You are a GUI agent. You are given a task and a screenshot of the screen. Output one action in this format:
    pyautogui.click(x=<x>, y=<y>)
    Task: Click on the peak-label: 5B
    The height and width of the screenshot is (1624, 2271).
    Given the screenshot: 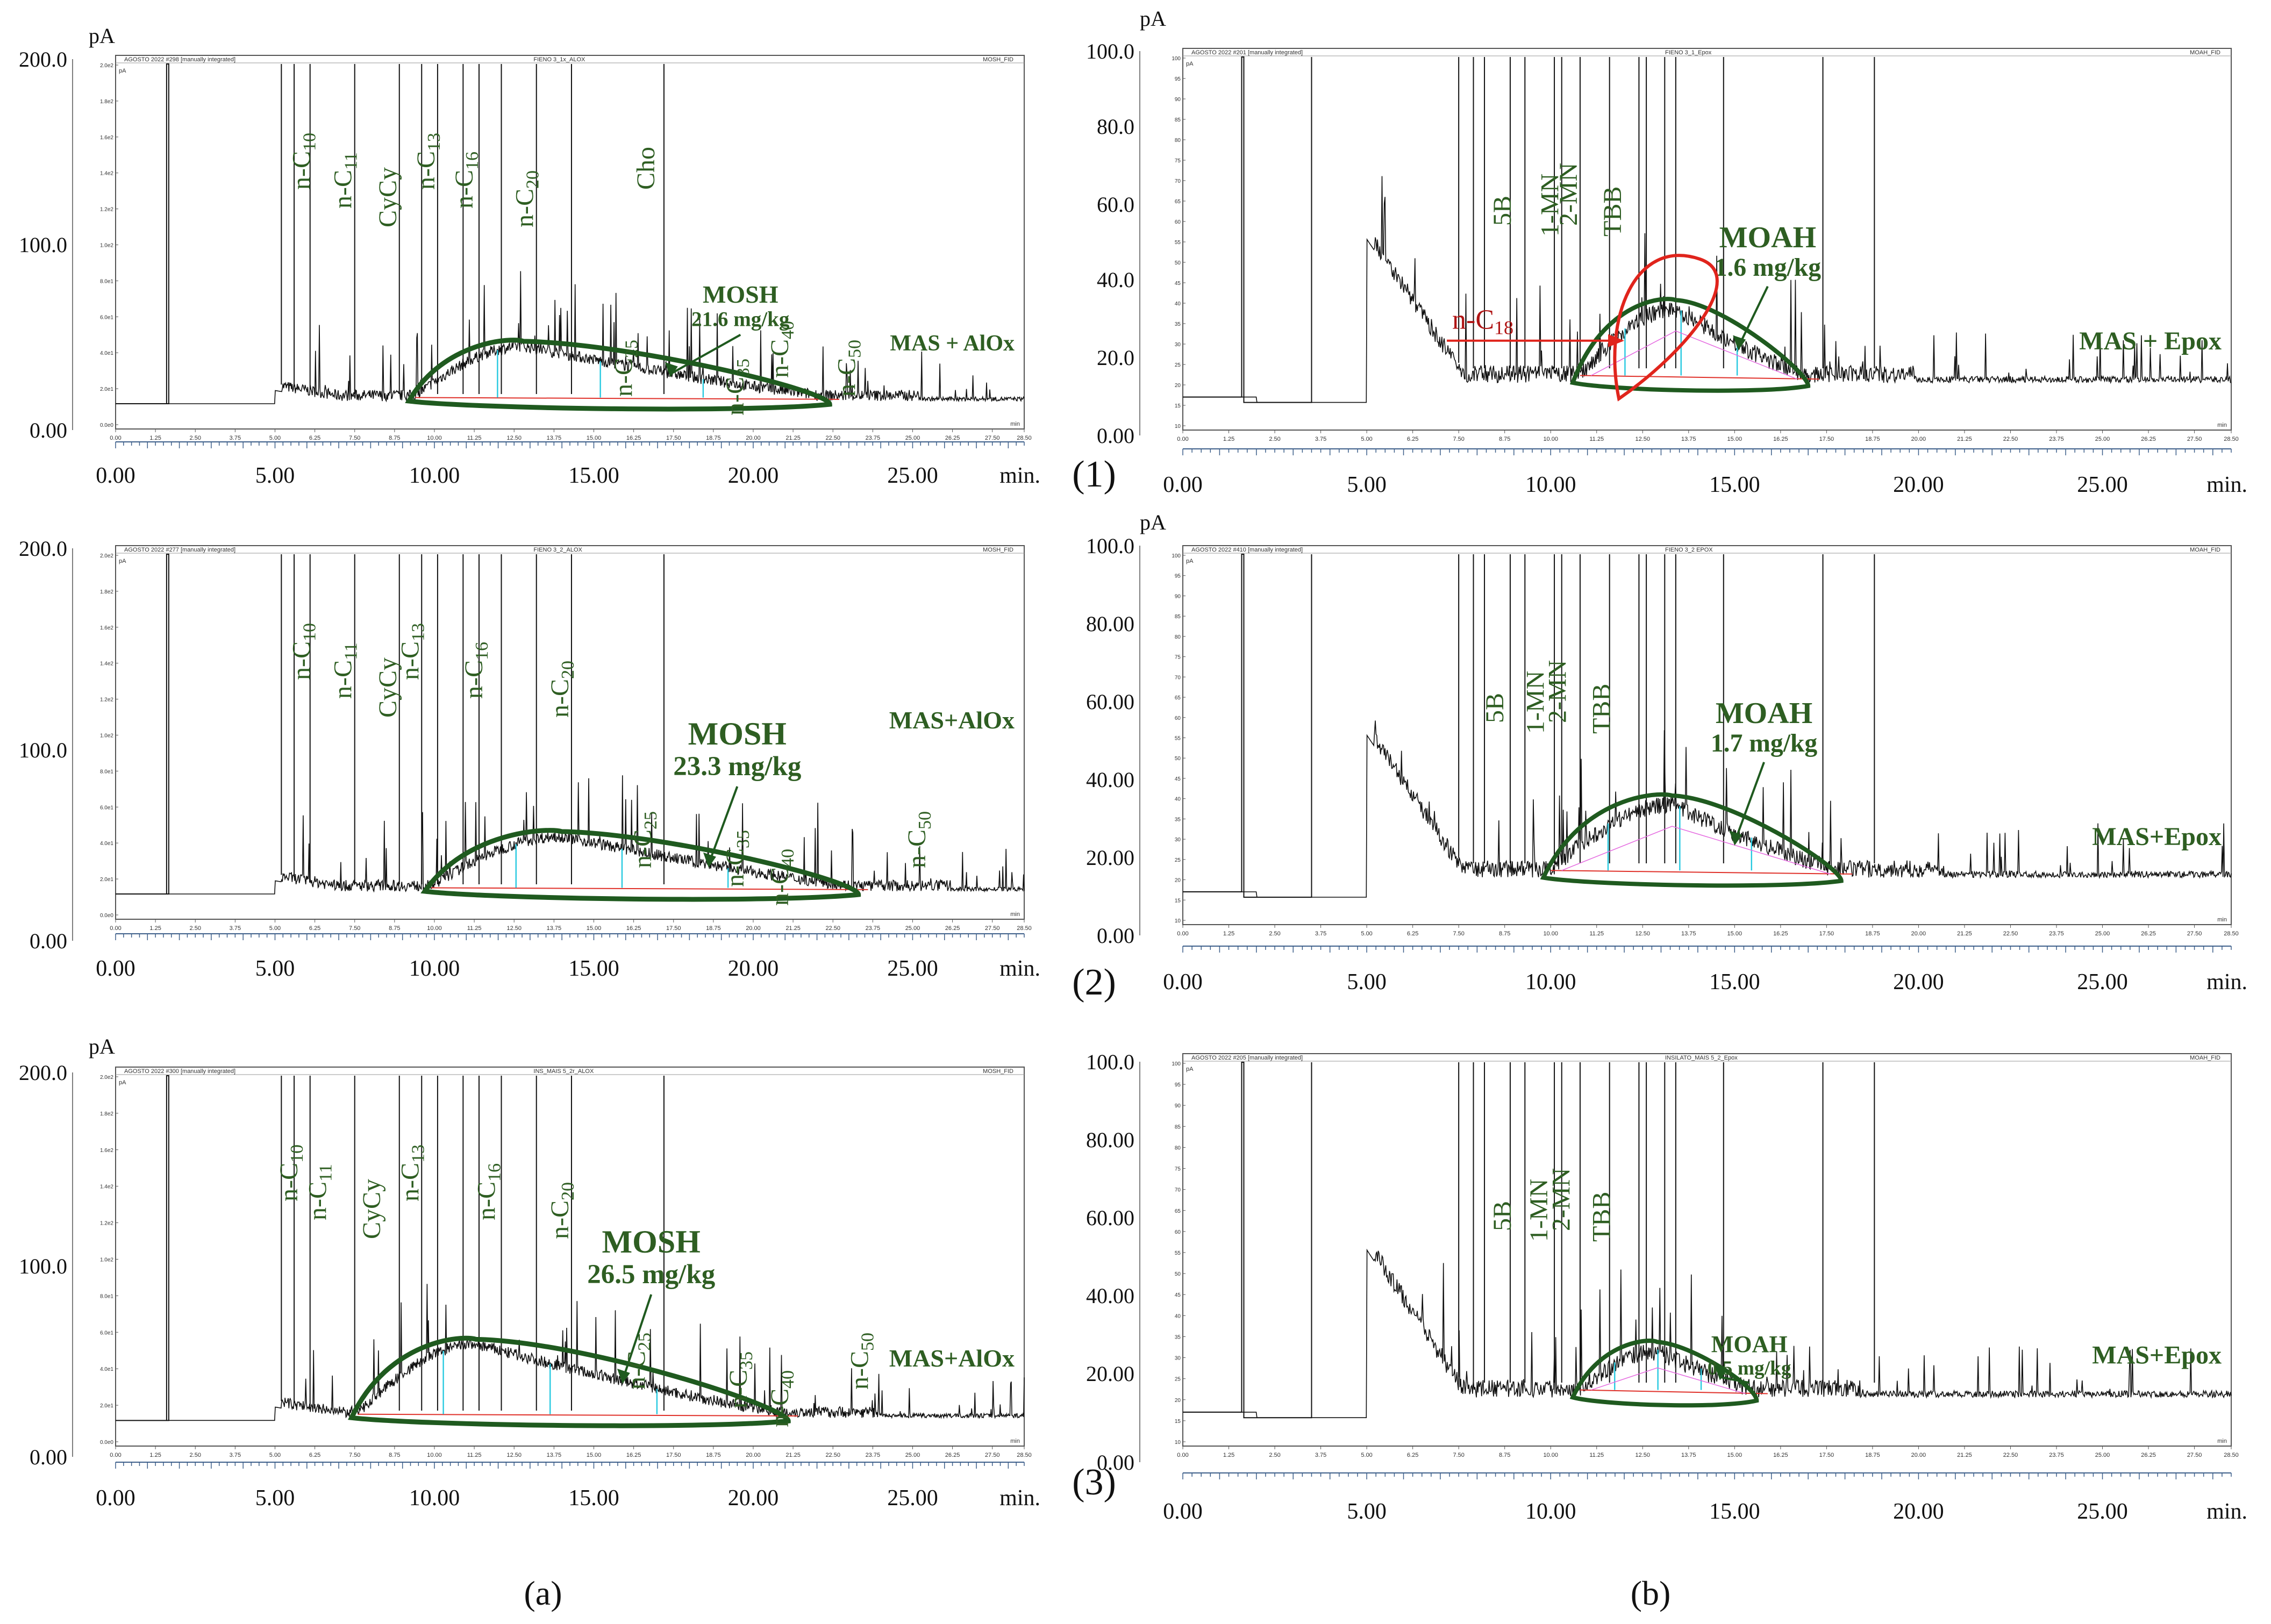 What is the action you would take?
    pyautogui.click(x=1502, y=1216)
    